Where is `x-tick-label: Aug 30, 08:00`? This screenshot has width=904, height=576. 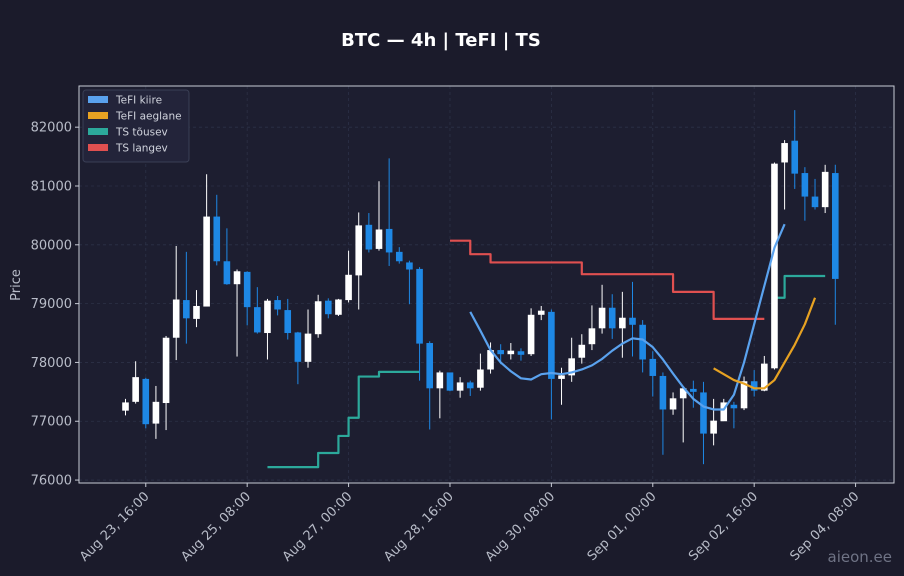
x-tick-label: Aug 30, 08:00 is located at coordinates (521, 527).